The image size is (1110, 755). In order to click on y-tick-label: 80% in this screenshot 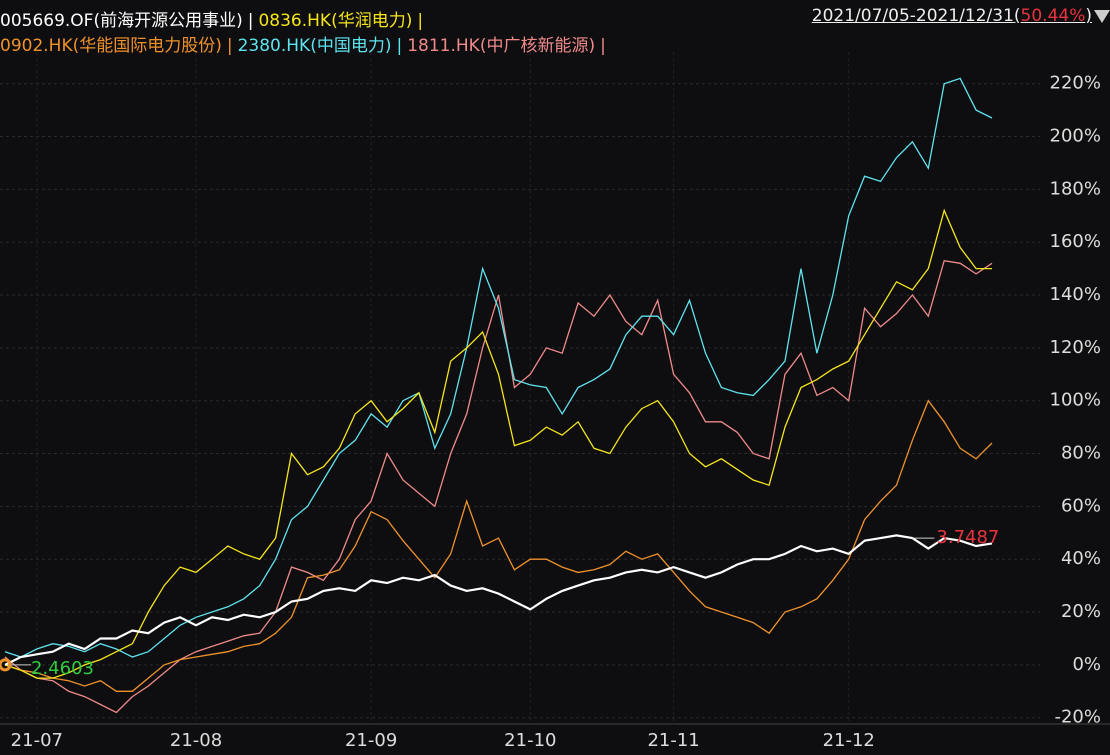, I will do `click(1081, 453)`.